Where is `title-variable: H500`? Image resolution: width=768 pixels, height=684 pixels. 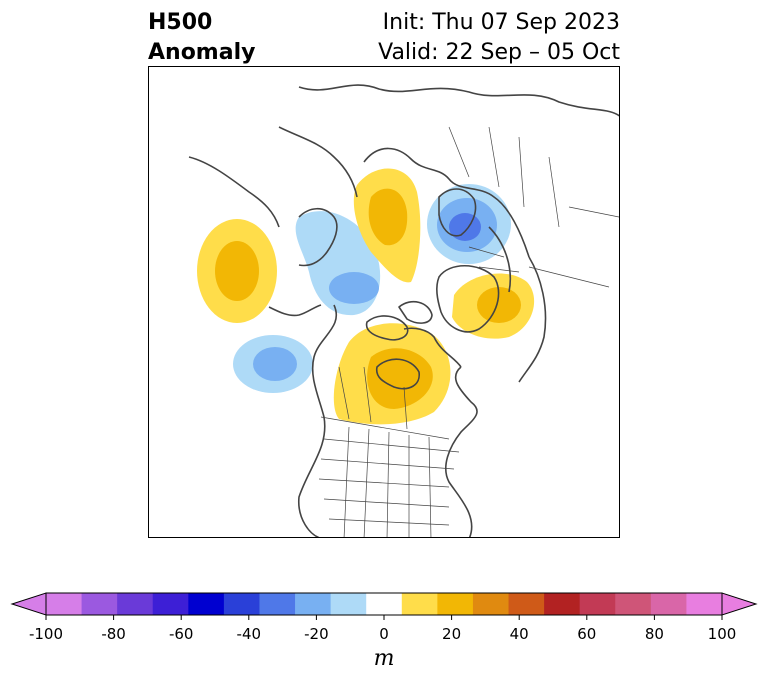
title-variable: H500 is located at coordinates (180, 22).